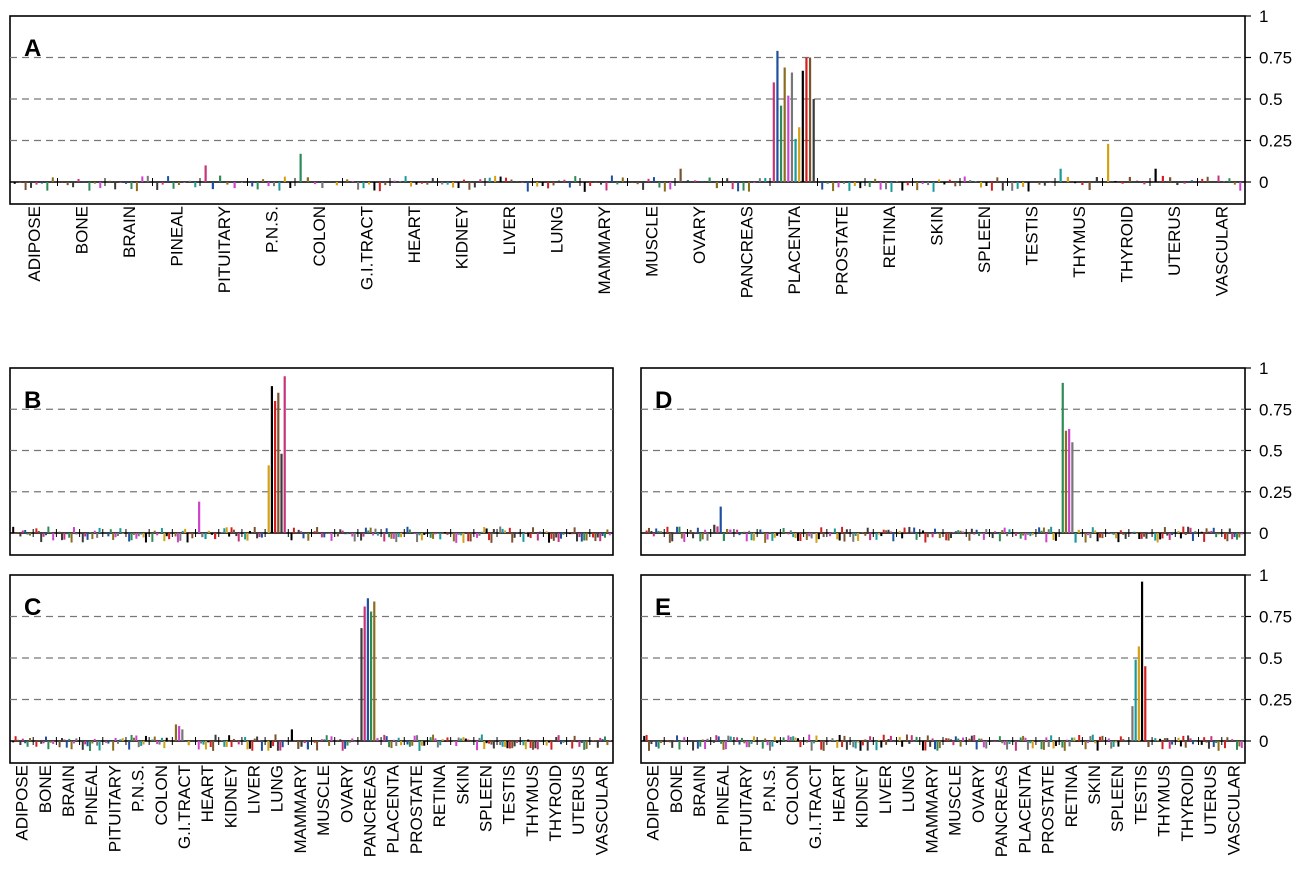  Describe the element at coordinates (32, 607) in the screenshot. I see `panel-letter: C` at that location.